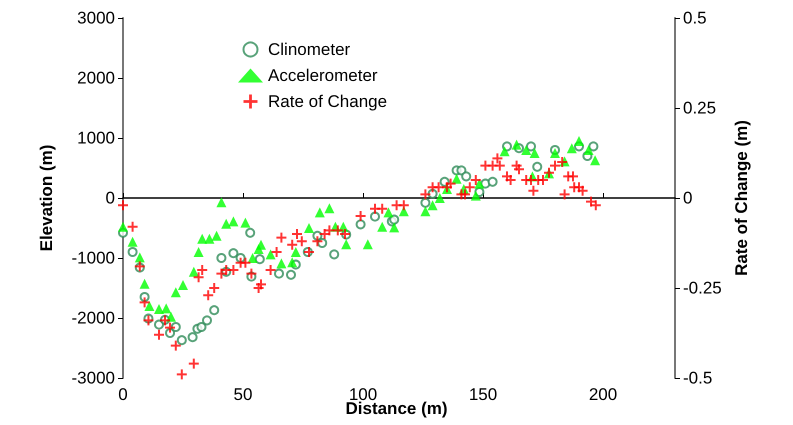 This screenshot has width=793, height=425. Describe the element at coordinates (323, 75) in the screenshot. I see `legend-label: Accelerometer` at that location.